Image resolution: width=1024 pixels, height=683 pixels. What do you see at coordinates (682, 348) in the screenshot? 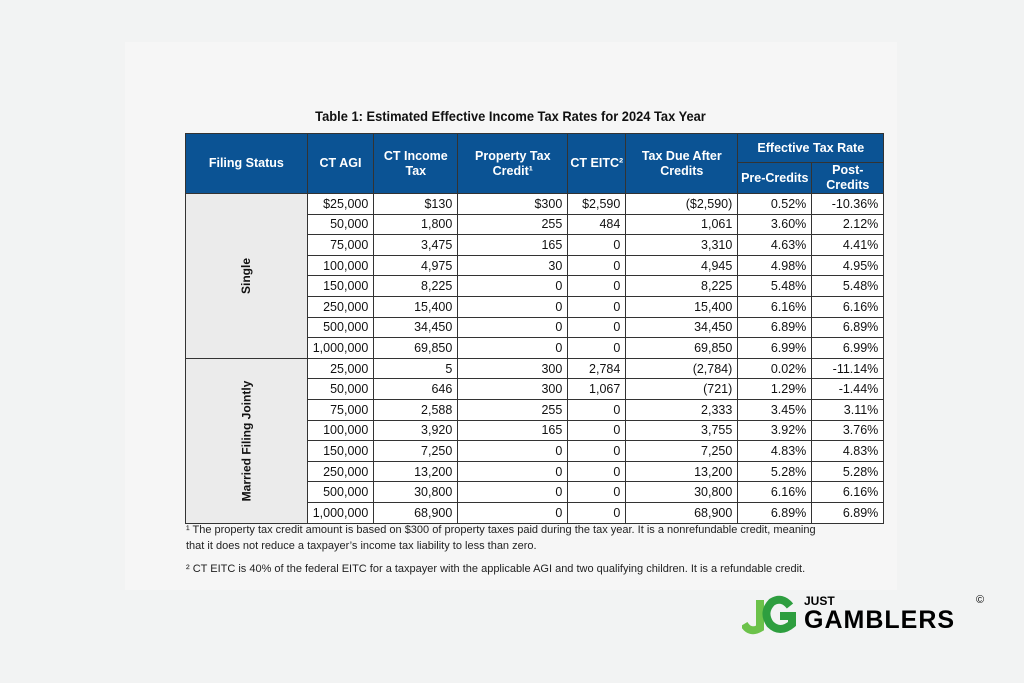
I see `tax-due-cell: 69,850` at bounding box center [682, 348].